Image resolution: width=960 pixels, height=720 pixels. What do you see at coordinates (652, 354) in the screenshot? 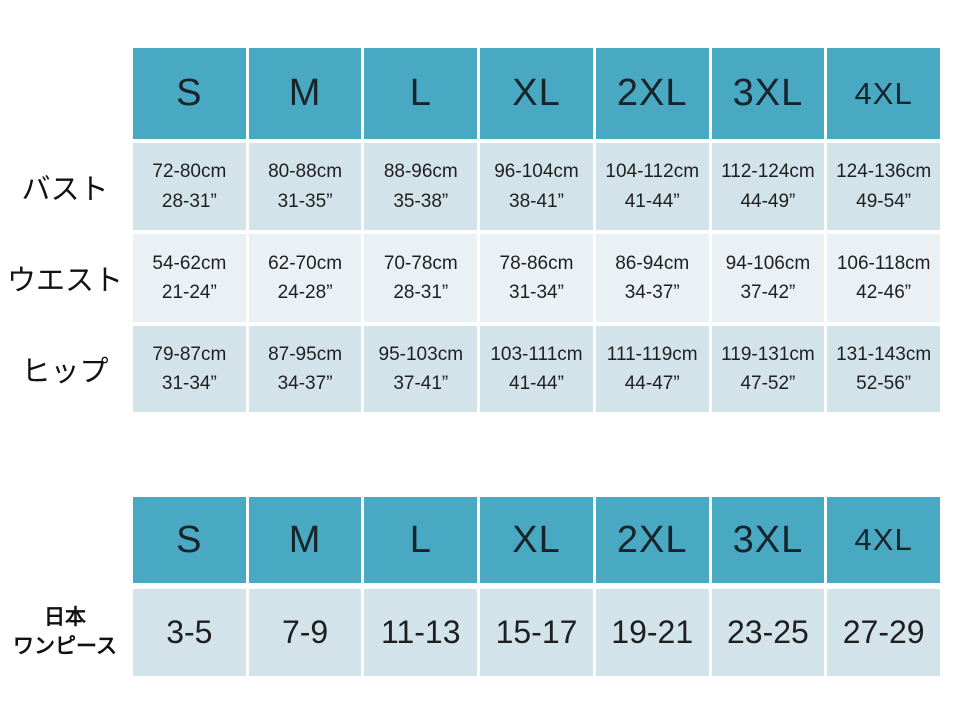
I see `cell-cm: 111-119cm` at bounding box center [652, 354].